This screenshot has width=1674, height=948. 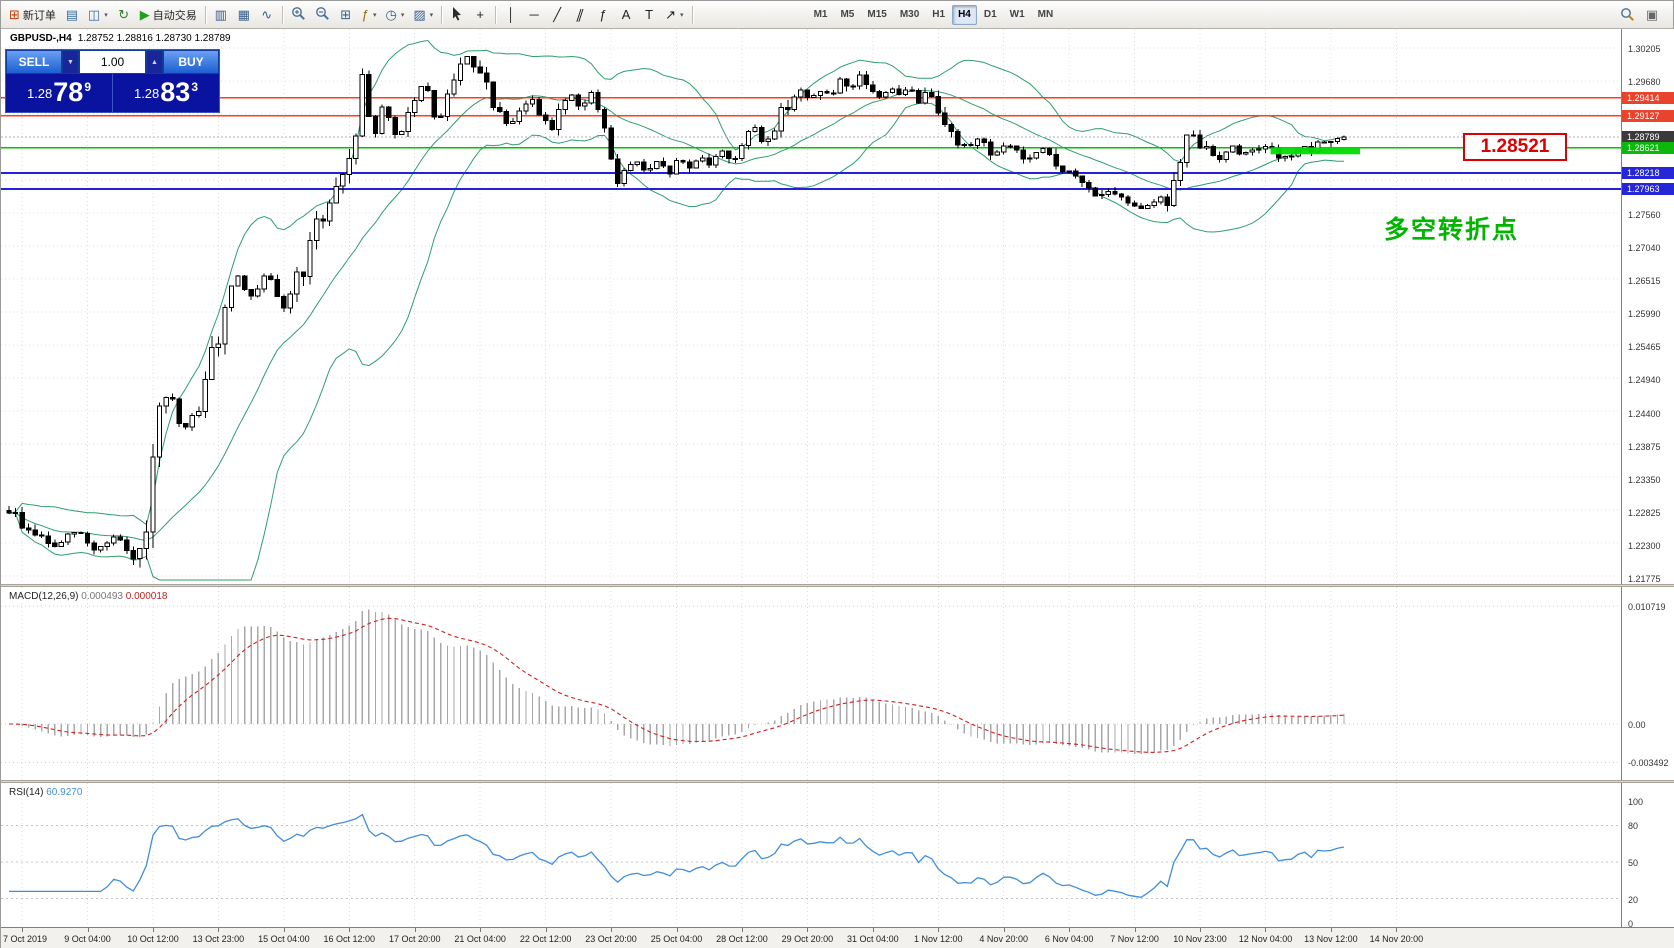 What do you see at coordinates (811, 855) in the screenshot?
I see `rsi-canvas` at bounding box center [811, 855].